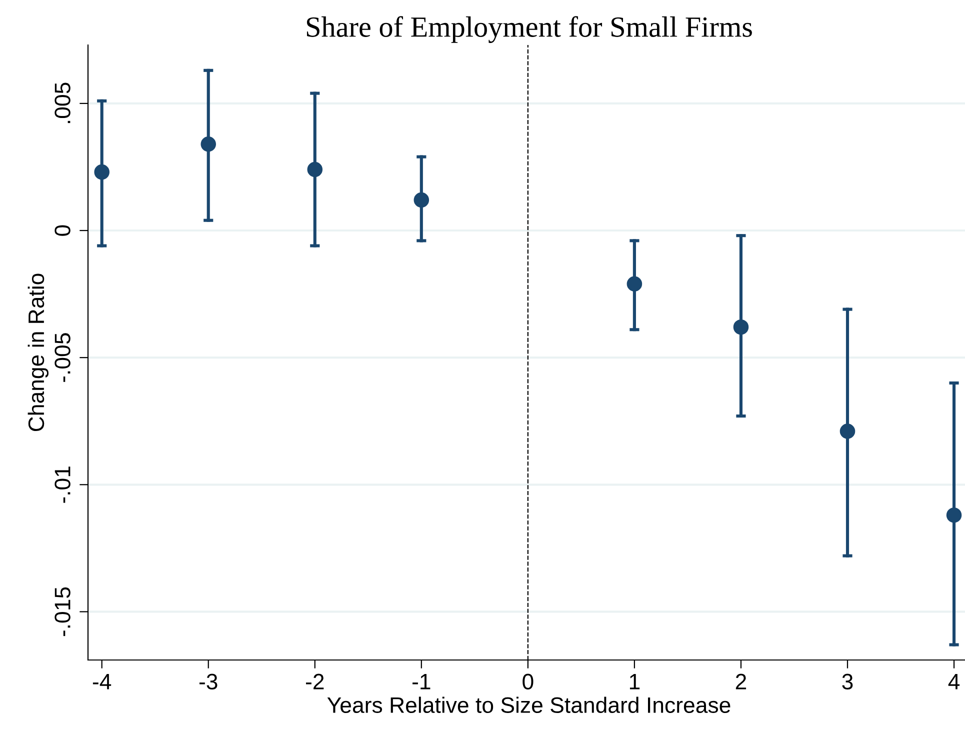 Image resolution: width=965 pixels, height=733 pixels. Describe the element at coordinates (62, 230) in the screenshot. I see `y-tick-label: 0` at that location.